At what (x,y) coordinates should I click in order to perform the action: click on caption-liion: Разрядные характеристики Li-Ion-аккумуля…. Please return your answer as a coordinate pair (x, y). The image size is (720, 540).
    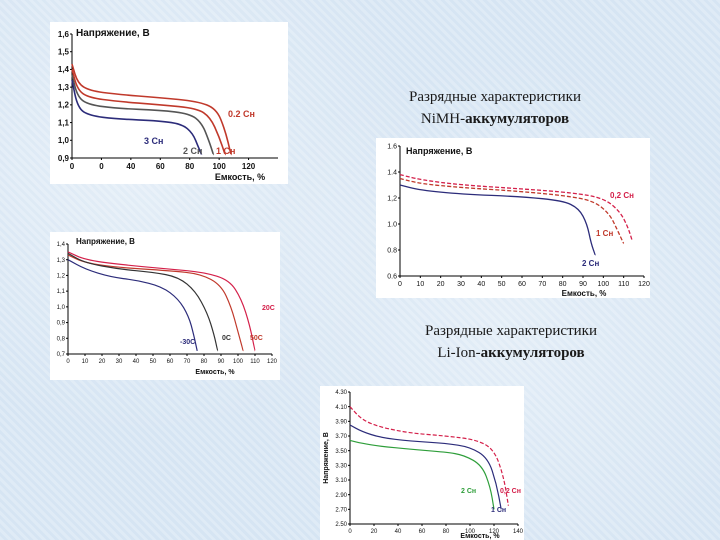
    Looking at the image, I should click on (511, 342).